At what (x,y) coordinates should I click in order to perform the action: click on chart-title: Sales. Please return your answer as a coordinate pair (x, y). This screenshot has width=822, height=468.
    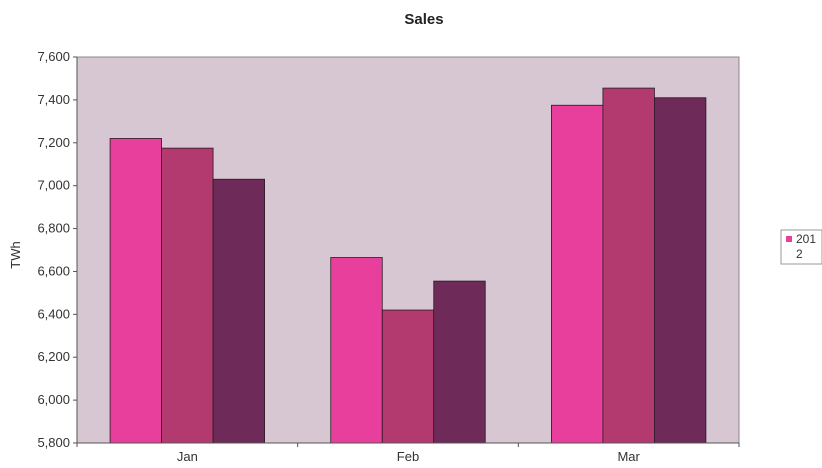
    Looking at the image, I should click on (423, 19).